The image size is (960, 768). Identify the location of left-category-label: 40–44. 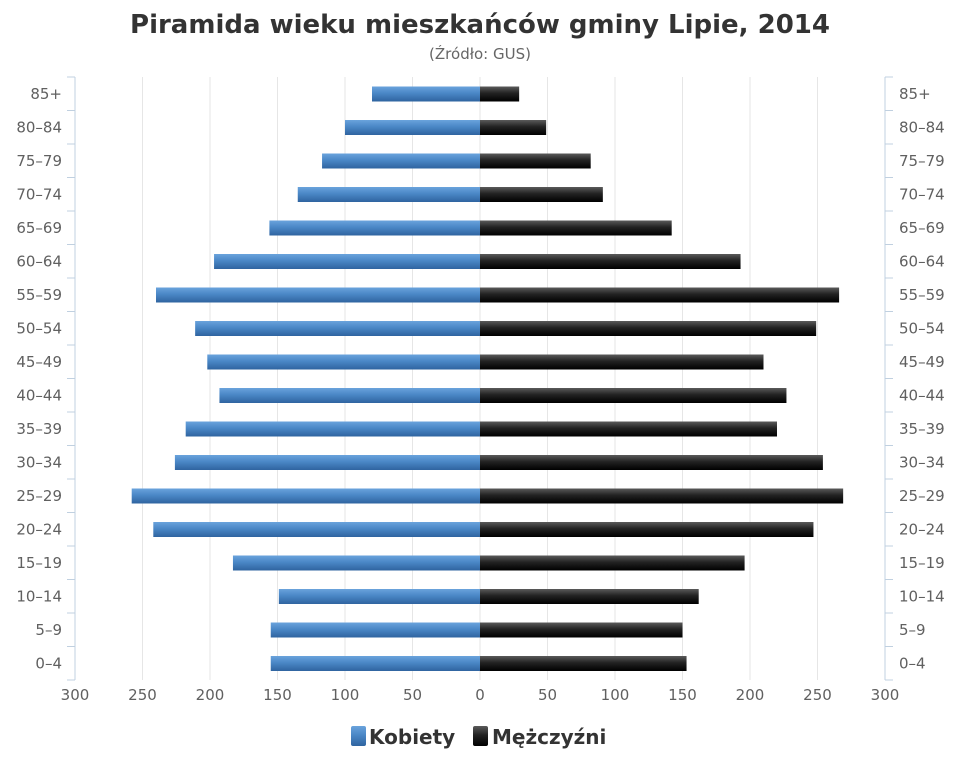
(39, 396).